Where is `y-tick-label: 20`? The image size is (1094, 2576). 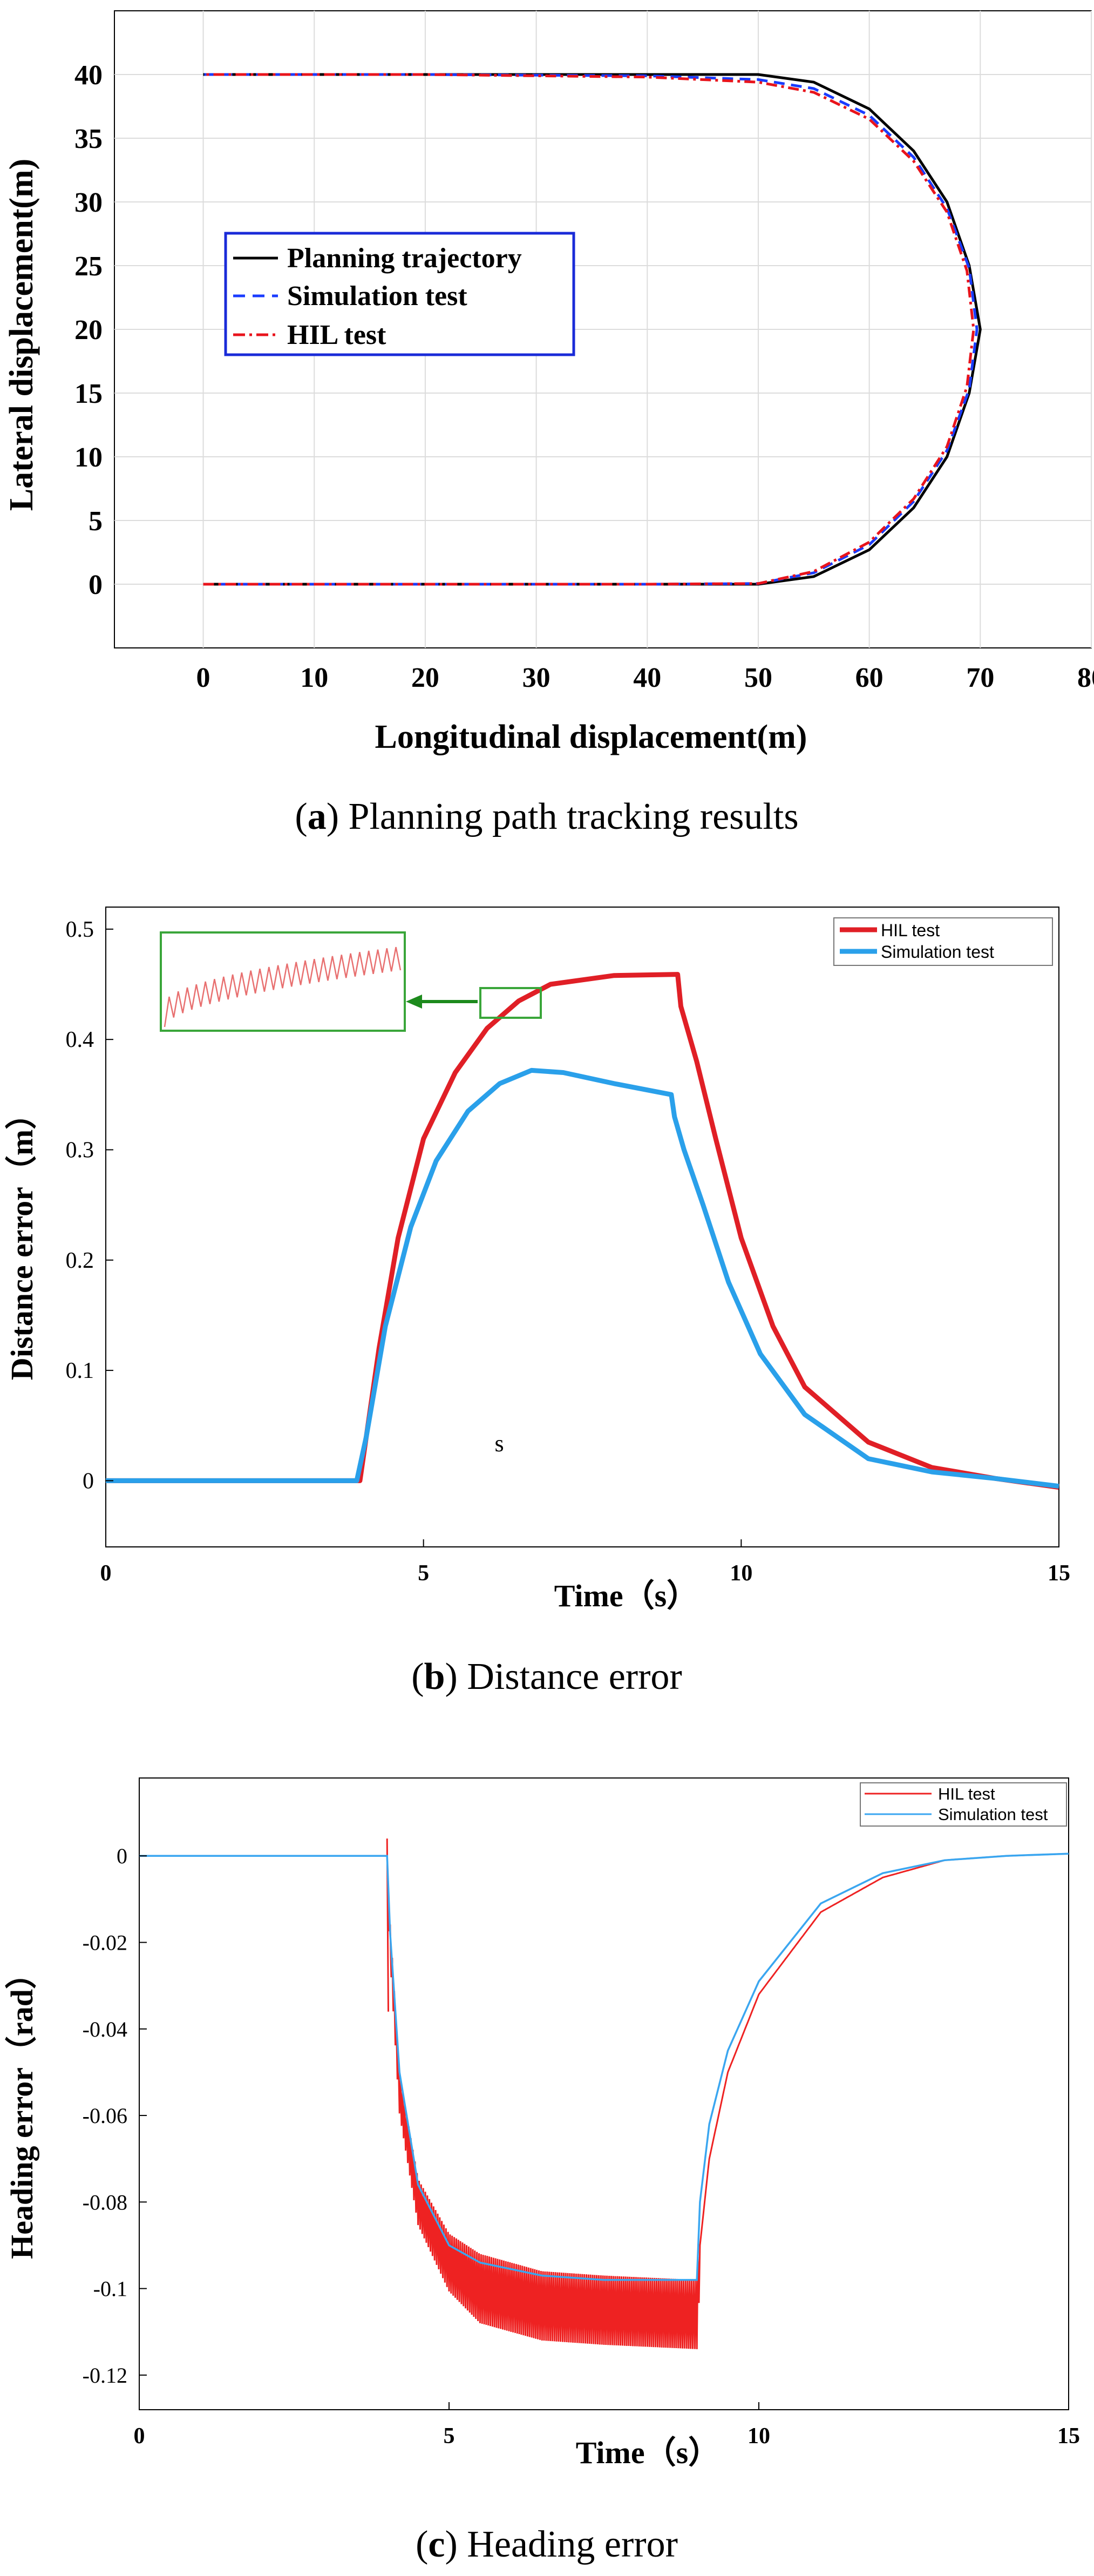
y-tick-label: 20 is located at coordinates (88, 331).